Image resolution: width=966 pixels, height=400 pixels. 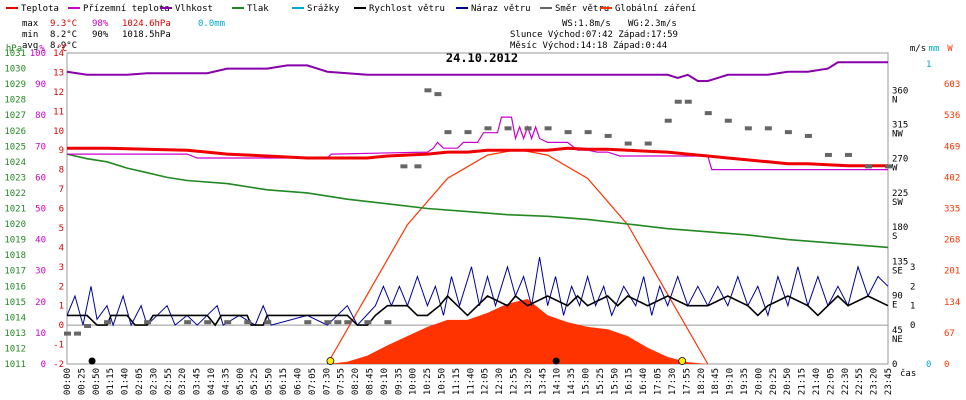 What do you see at coordinates (652, 24) in the screenshot?
I see `info-wg: WG:2.3m/s` at bounding box center [652, 24].